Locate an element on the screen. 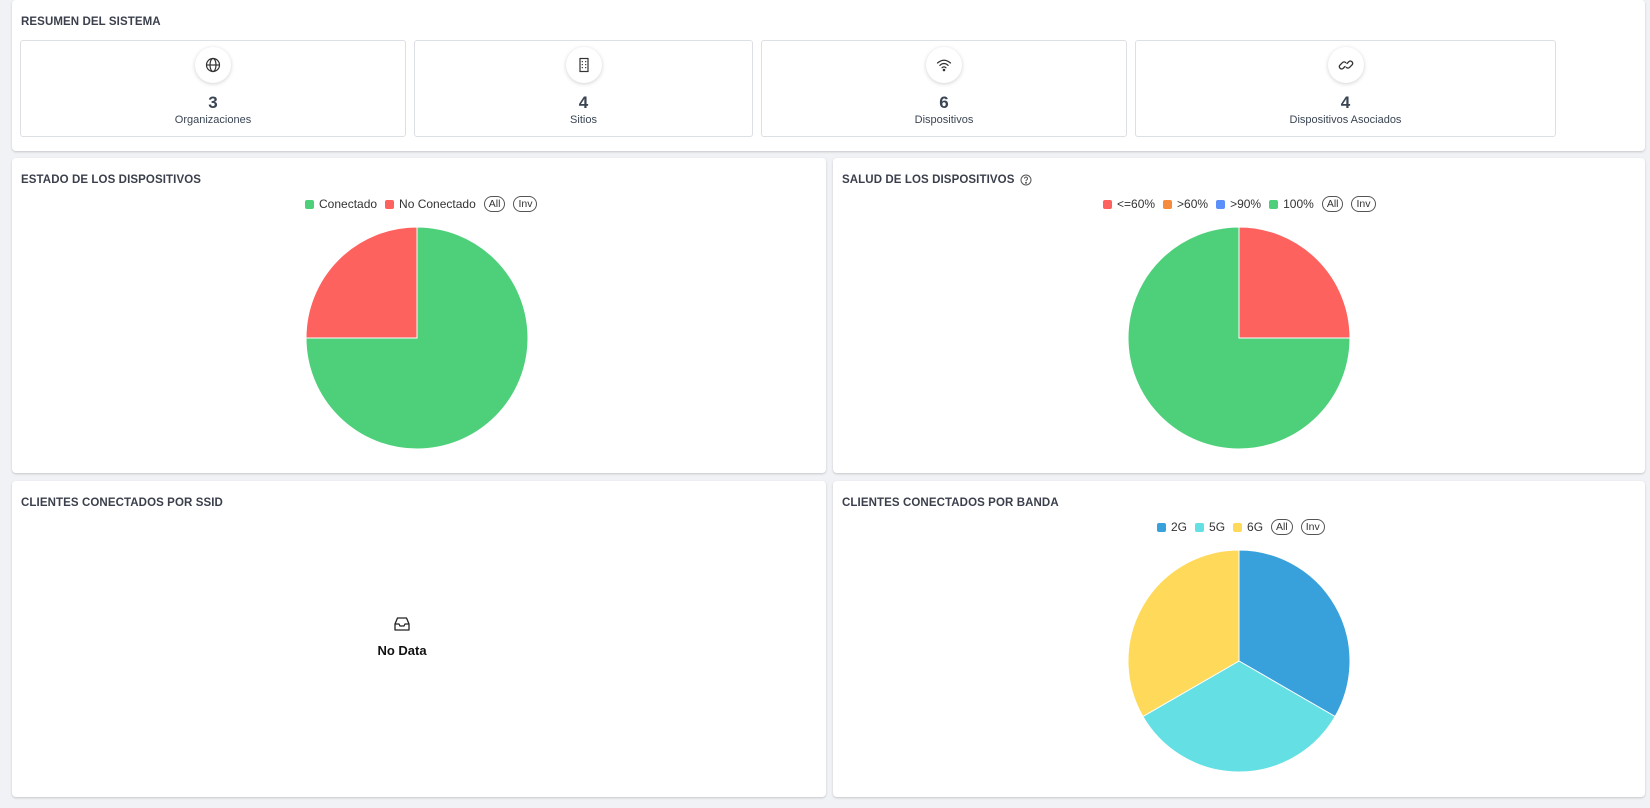 The height and width of the screenshot is (808, 1650). empty-state: No Data is located at coordinates (402, 637).